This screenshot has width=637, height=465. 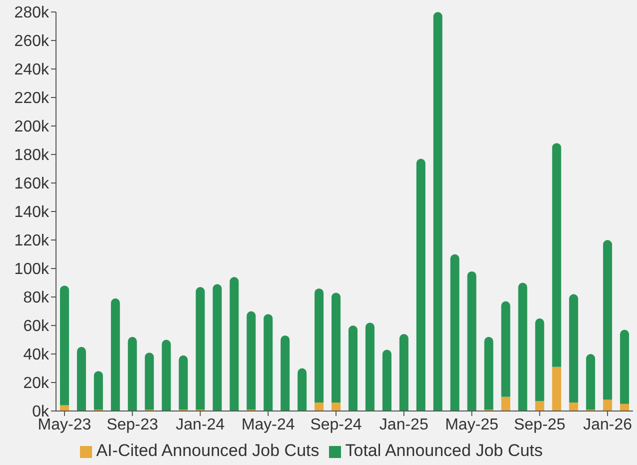 What do you see at coordinates (32, 213) in the screenshot?
I see `y-tick-label: 140k` at bounding box center [32, 213].